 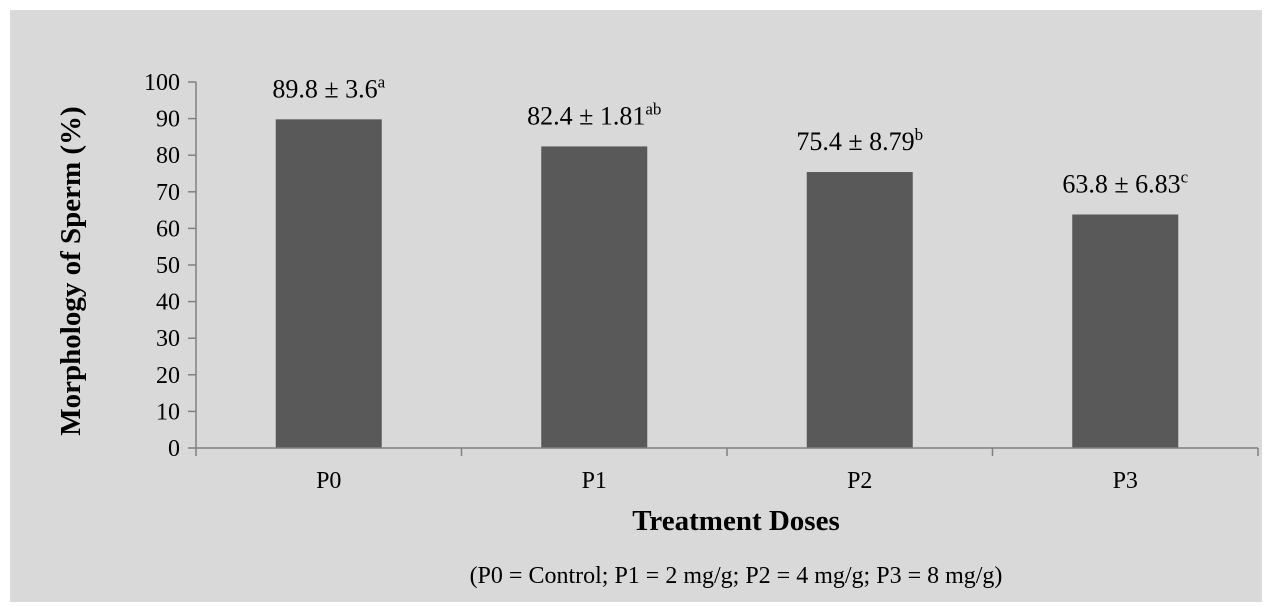 What do you see at coordinates (168, 303) in the screenshot?
I see `y-tick-label: 40` at bounding box center [168, 303].